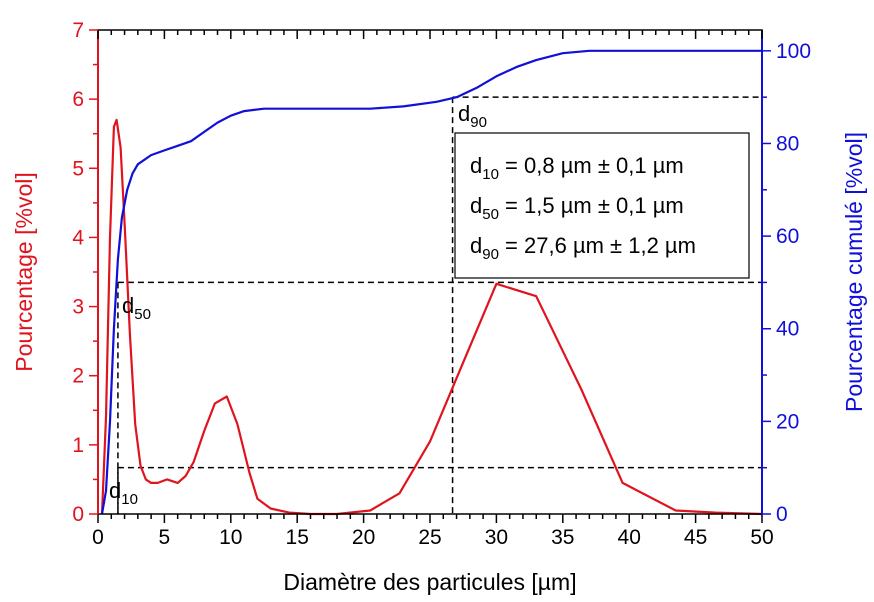  I want to click on left-y-tick-label: 6, so click(78, 99).